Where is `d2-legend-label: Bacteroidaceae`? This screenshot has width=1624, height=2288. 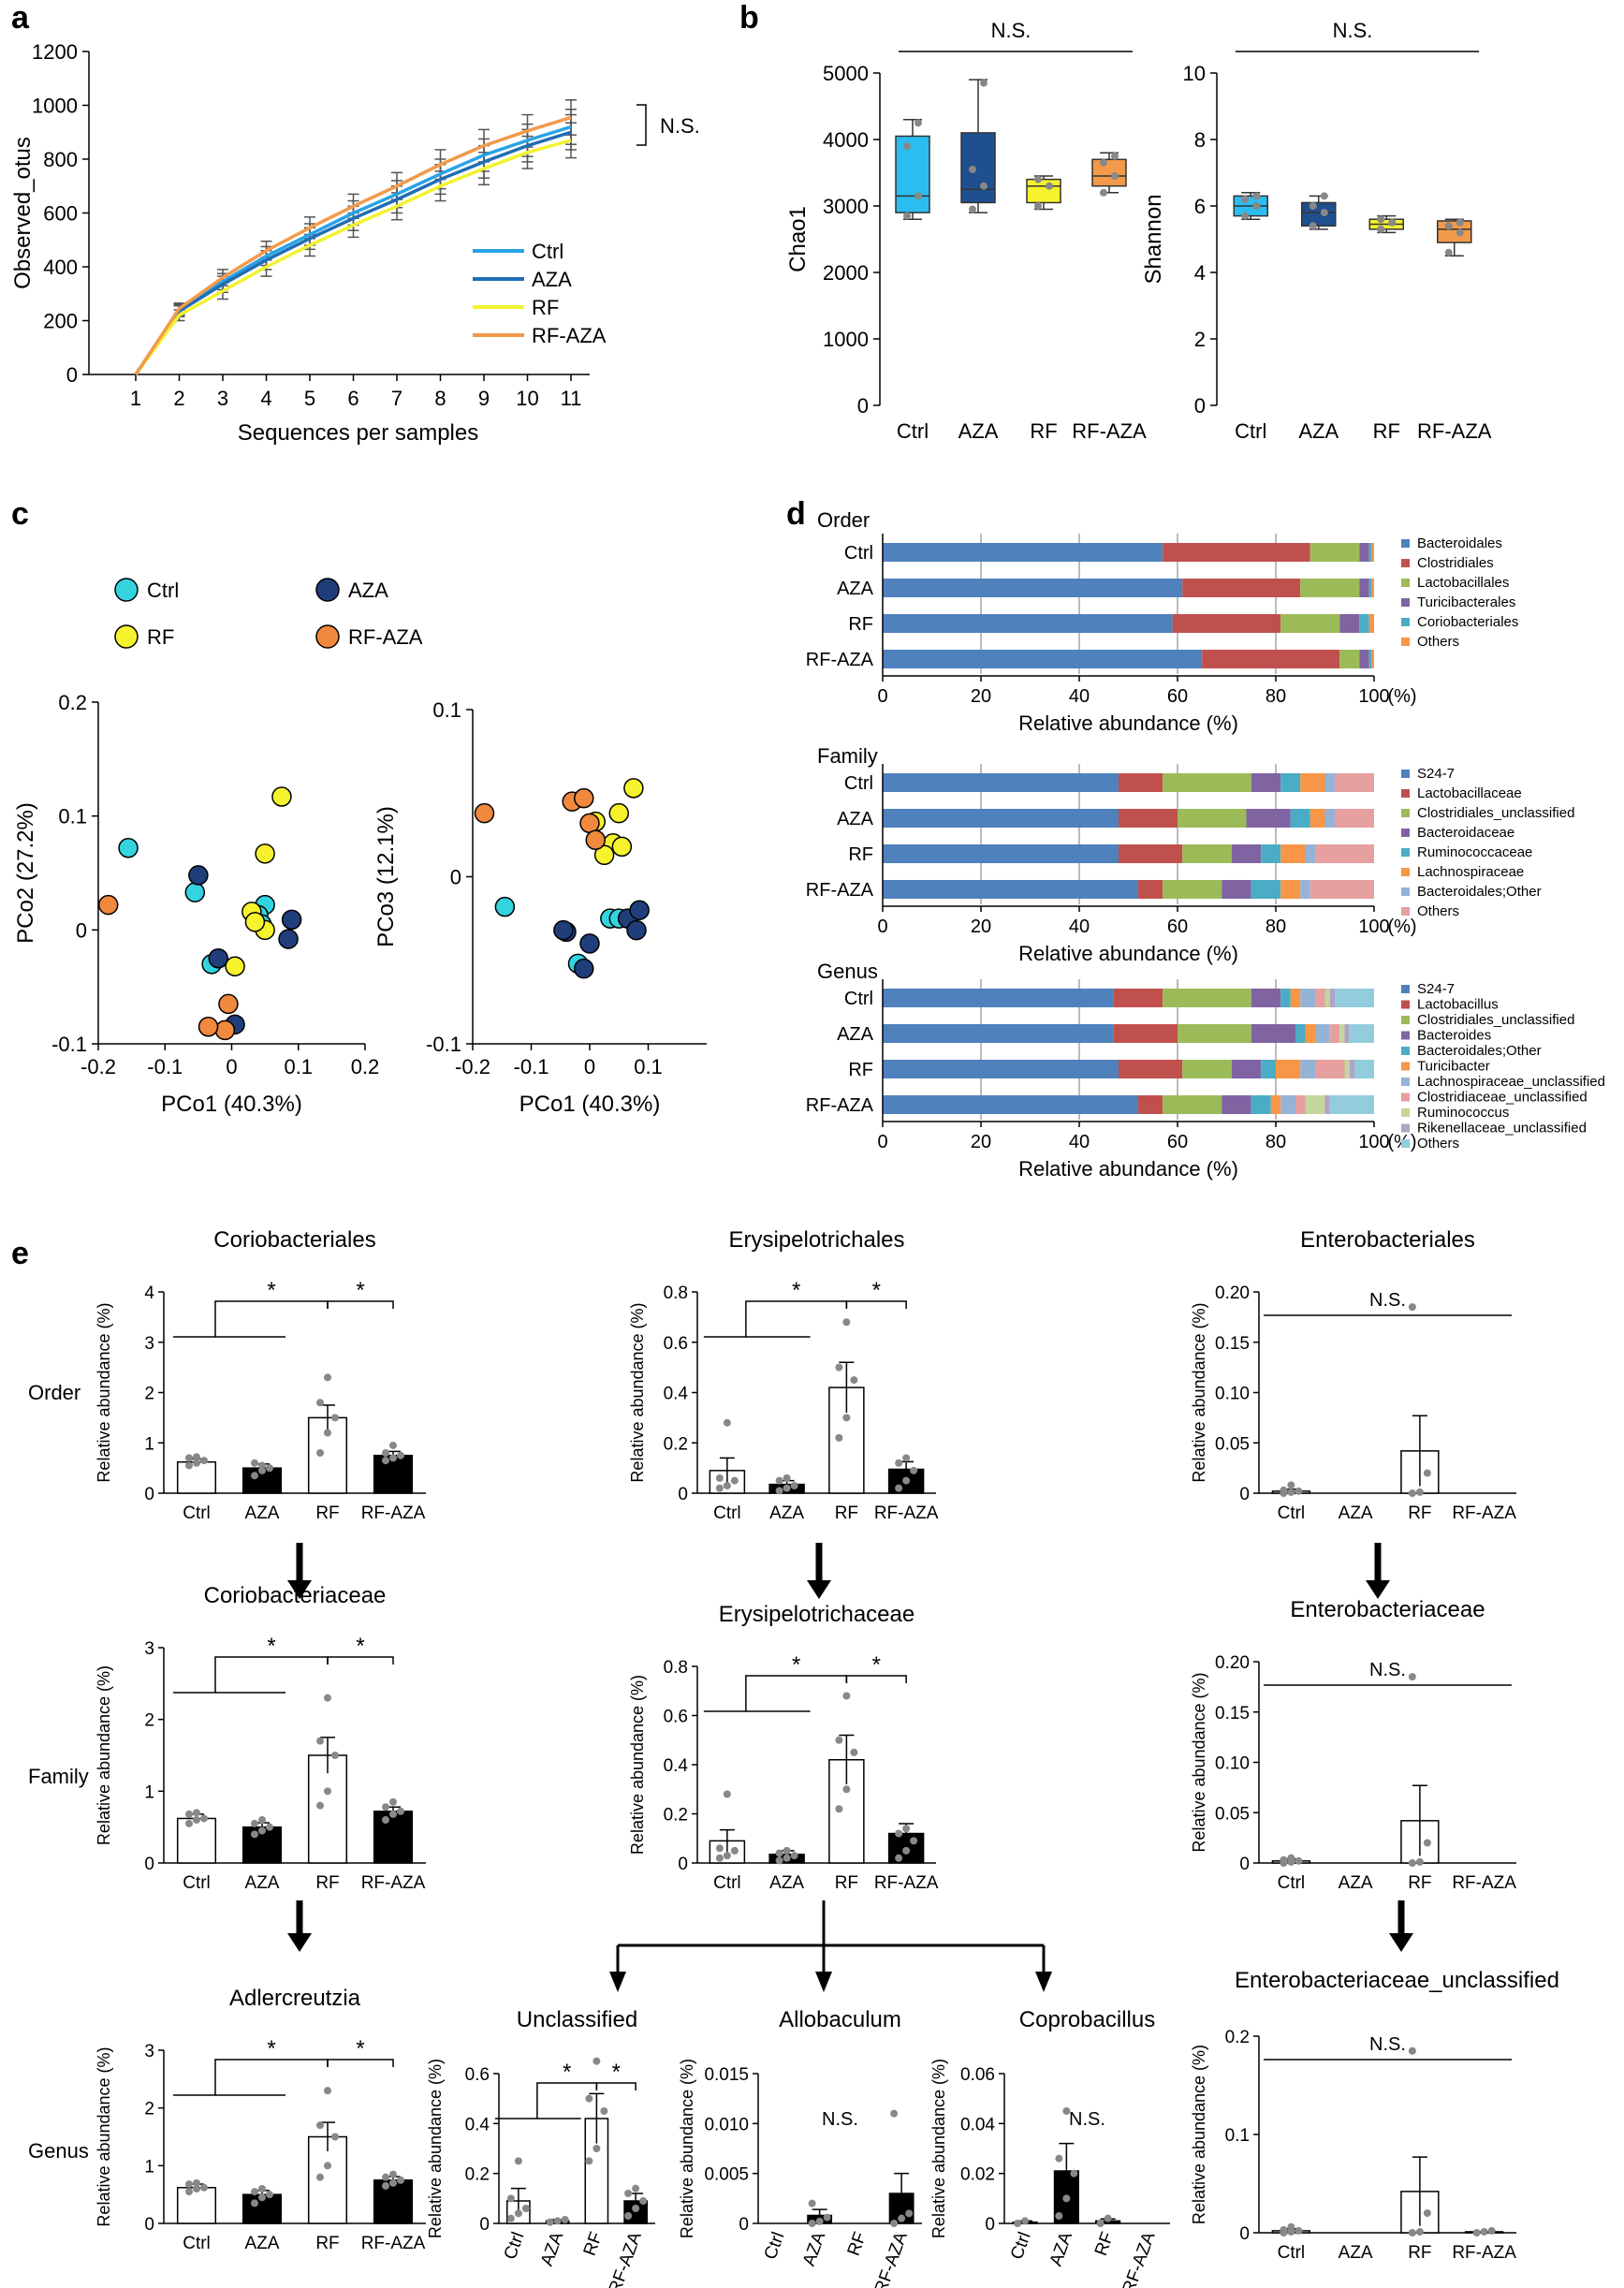 d2-legend-label: Bacteroidaceae is located at coordinates (1465, 833).